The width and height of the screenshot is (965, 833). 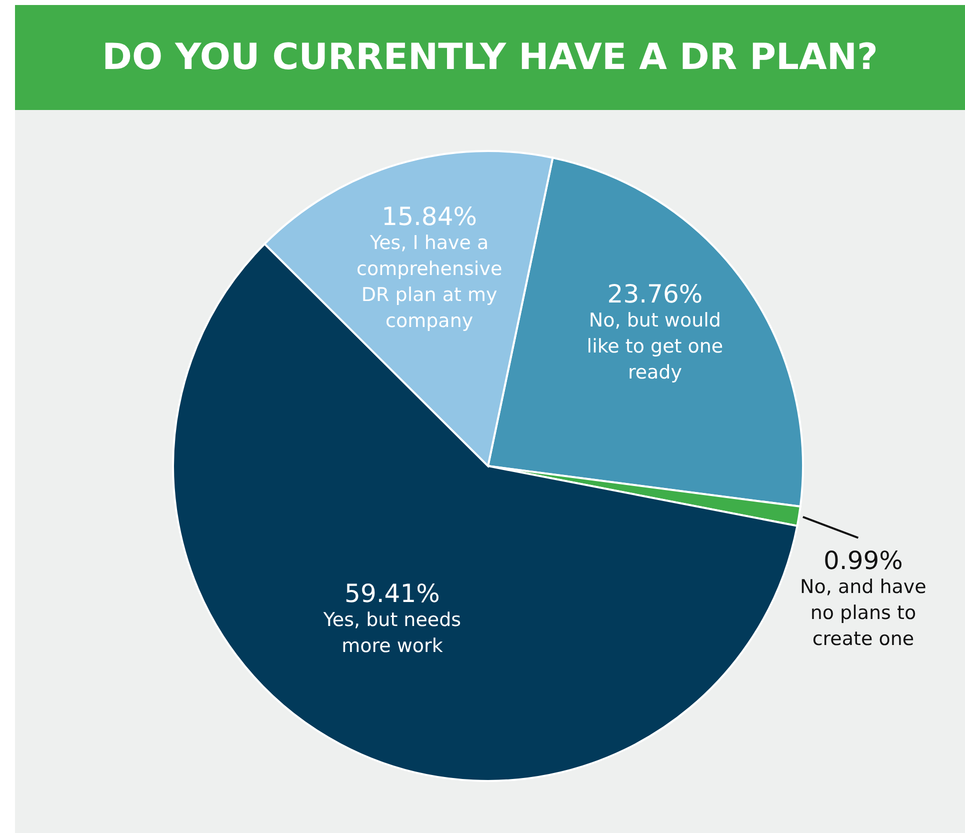 What do you see at coordinates (655, 293) in the screenshot?
I see `data-label: 23.76%` at bounding box center [655, 293].